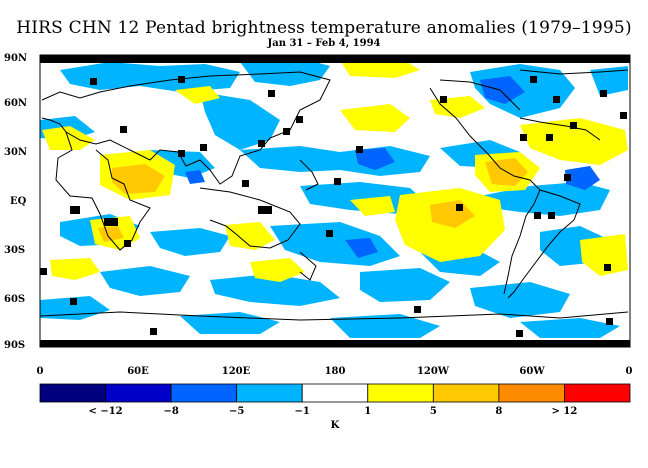 The image size is (648, 468). What do you see at coordinates (564, 411) in the screenshot?
I see `colorbar-label-7: > 12` at bounding box center [564, 411].